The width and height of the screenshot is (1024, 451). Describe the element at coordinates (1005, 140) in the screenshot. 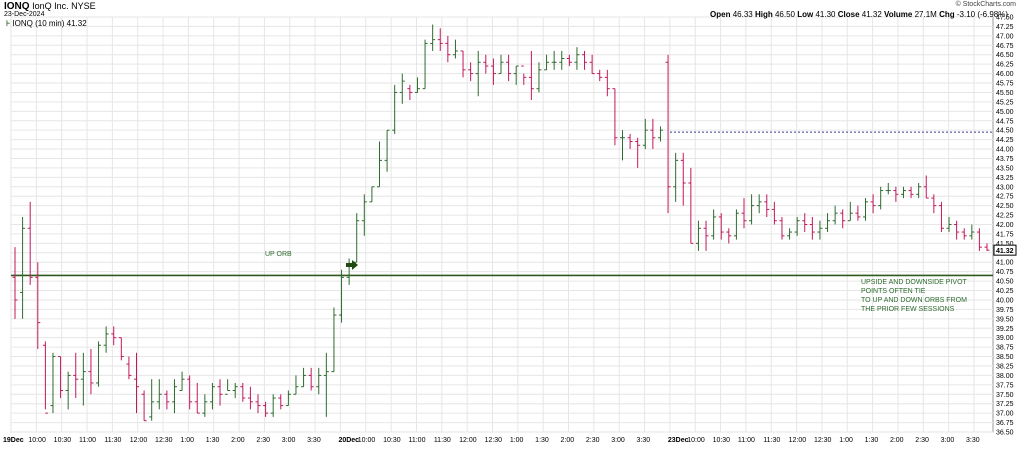

I see `y-tick-label: 44.25` at that location.